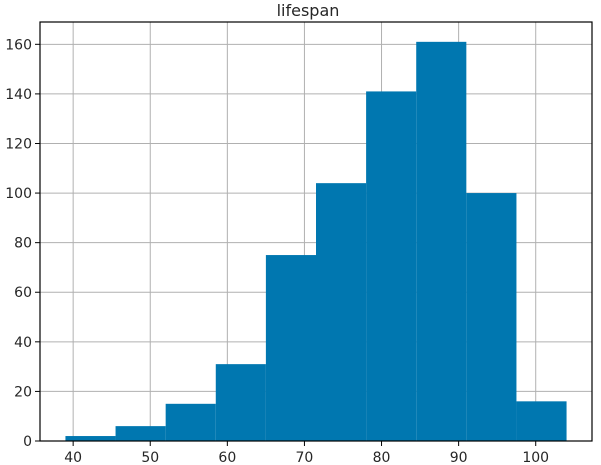 This screenshot has height=465, width=601. What do you see at coordinates (23, 293) in the screenshot?
I see `y-tick-label: 60` at bounding box center [23, 293].